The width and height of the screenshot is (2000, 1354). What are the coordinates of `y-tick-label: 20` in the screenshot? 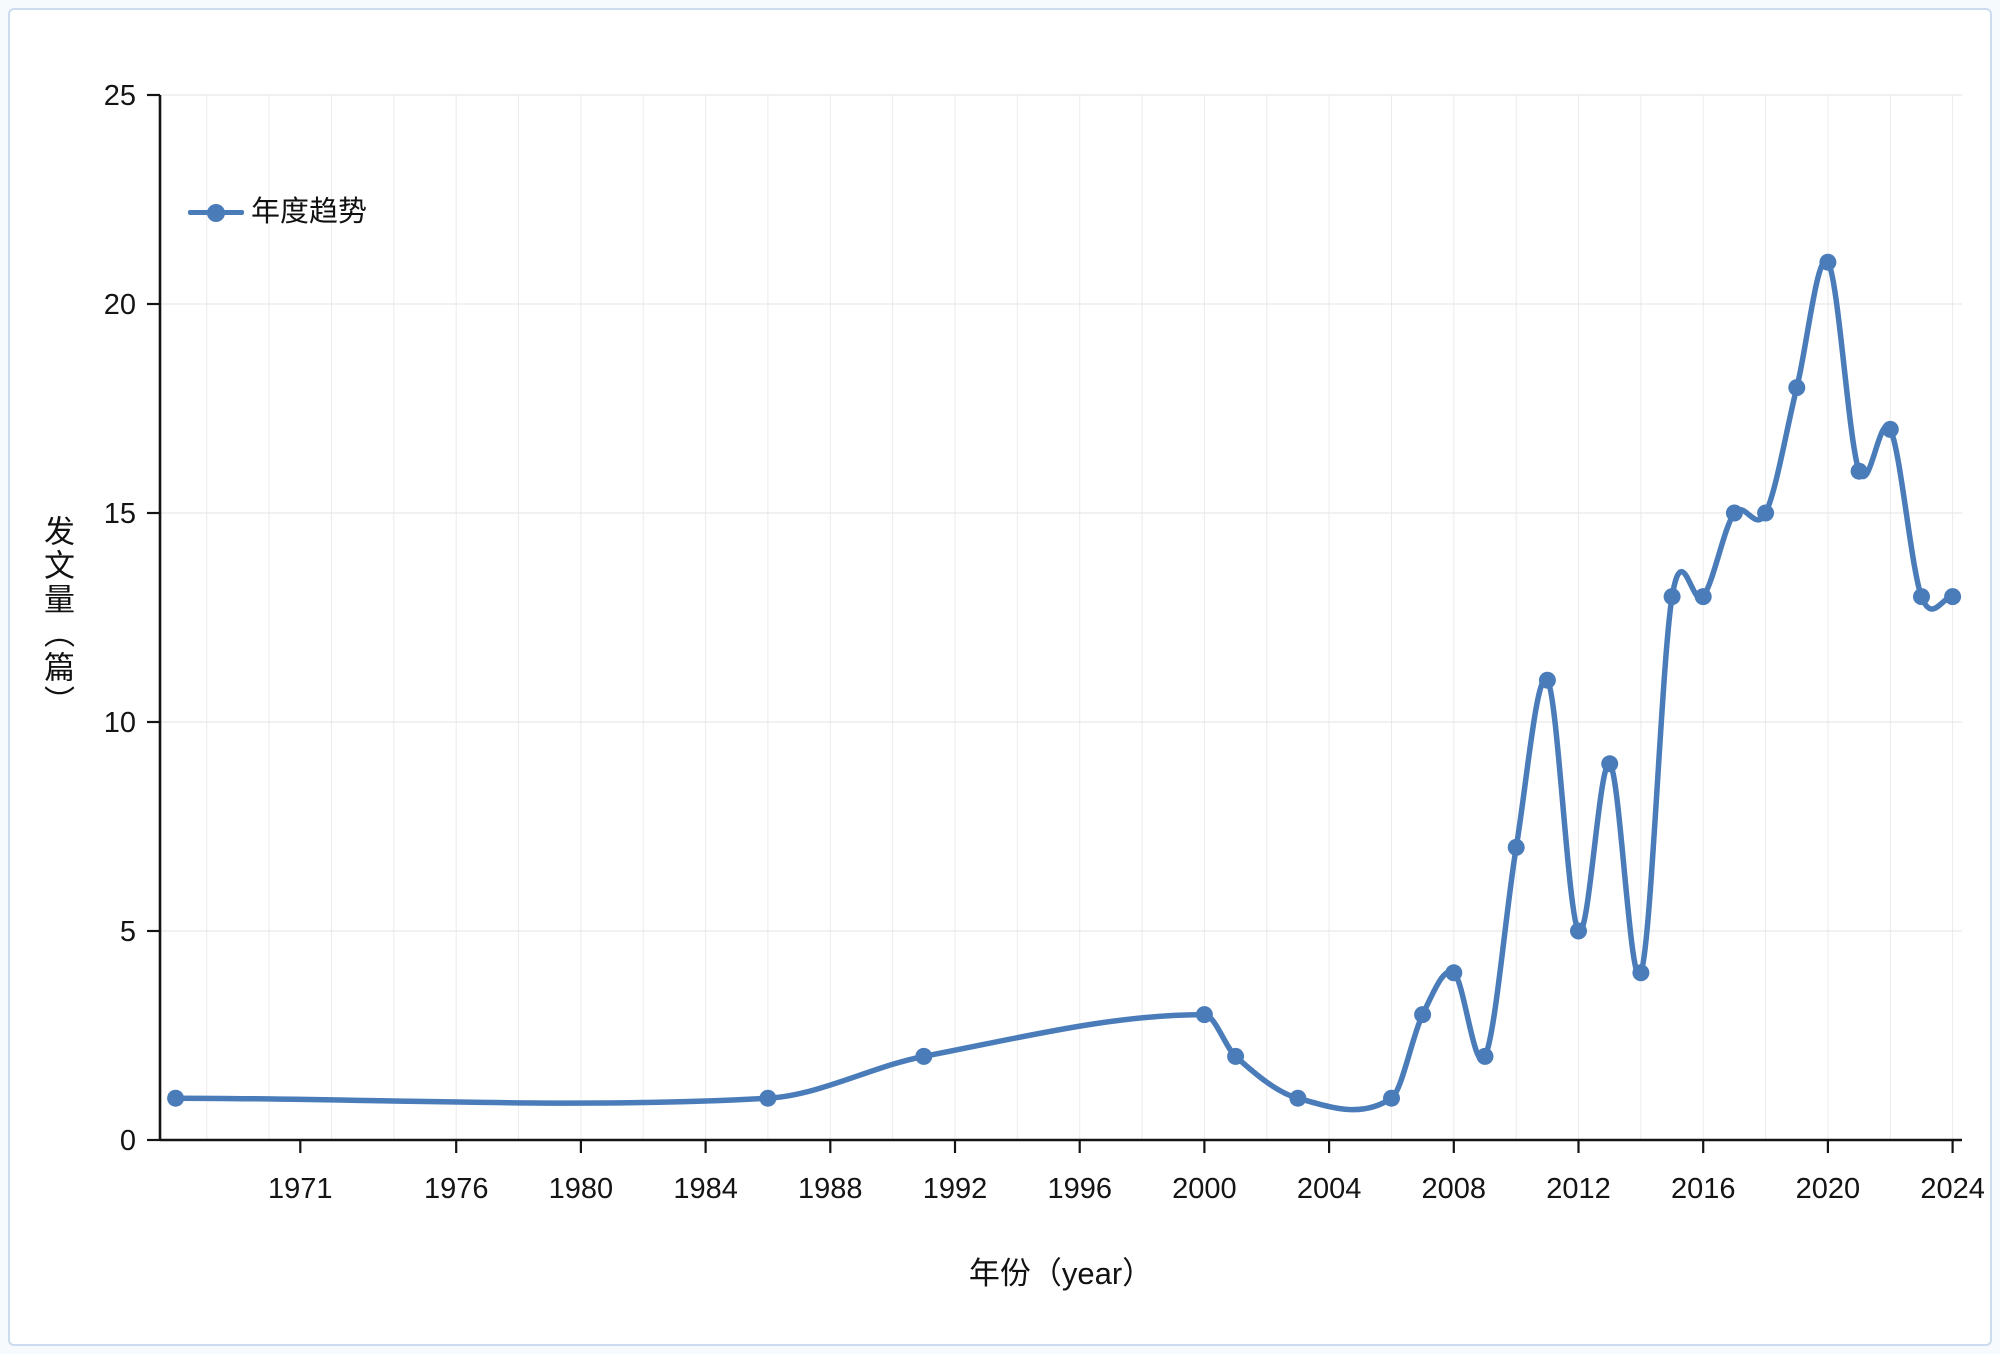 It's located at (120, 305).